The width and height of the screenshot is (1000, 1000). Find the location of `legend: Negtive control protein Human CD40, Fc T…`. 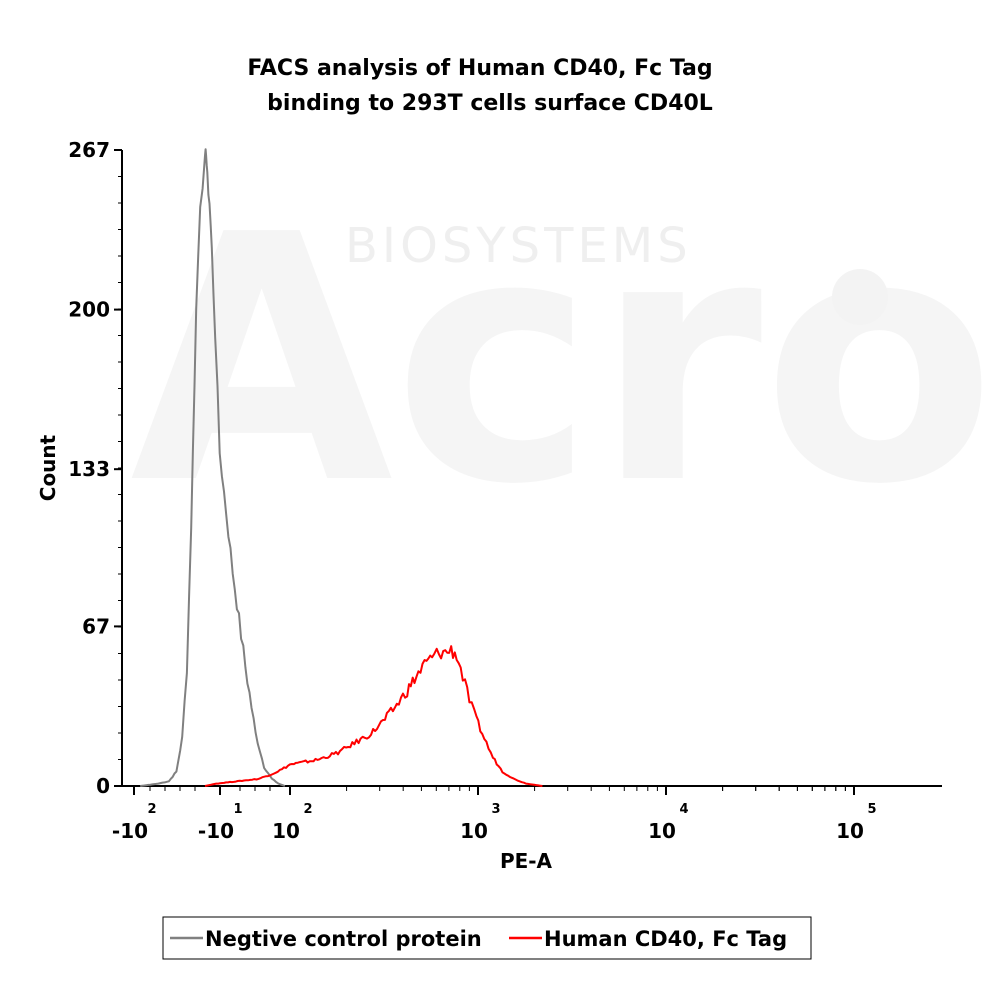

legend: Negtive control protein Human CD40, Fc T… is located at coordinates (487, 938).